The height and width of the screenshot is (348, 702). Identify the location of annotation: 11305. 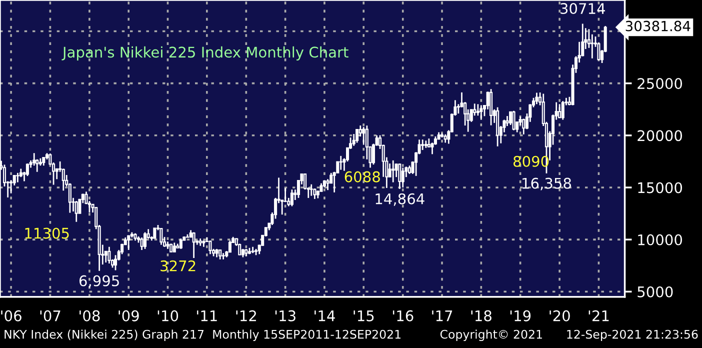
(47, 233).